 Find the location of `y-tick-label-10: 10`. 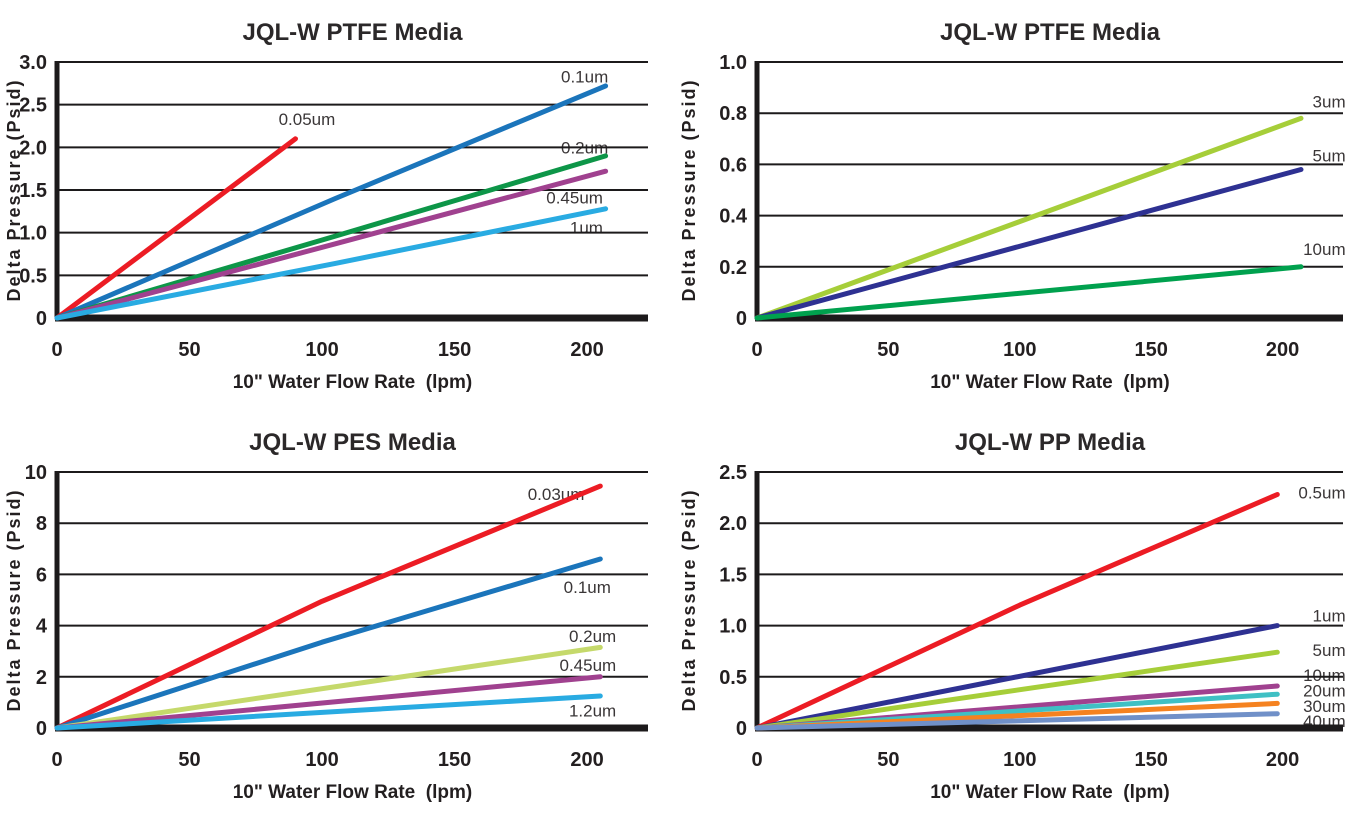

y-tick-label-10: 10 is located at coordinates (36, 473).